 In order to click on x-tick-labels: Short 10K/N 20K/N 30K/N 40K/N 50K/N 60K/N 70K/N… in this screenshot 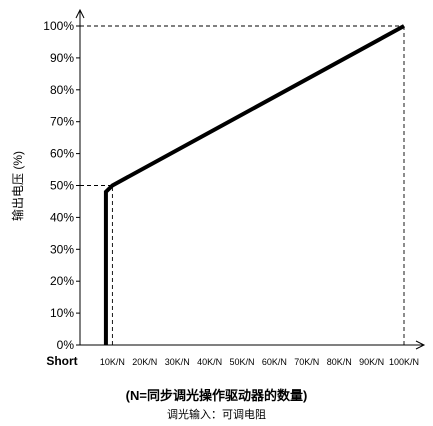, I will do `click(232, 361)`.